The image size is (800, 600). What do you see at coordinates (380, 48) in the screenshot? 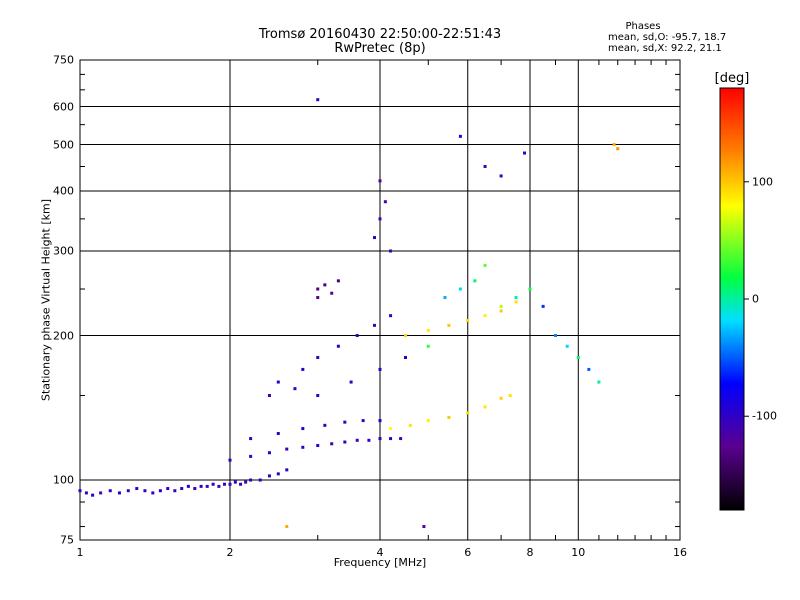
I see `chart-subtitle: RwPretec (8p)` at bounding box center [380, 48].